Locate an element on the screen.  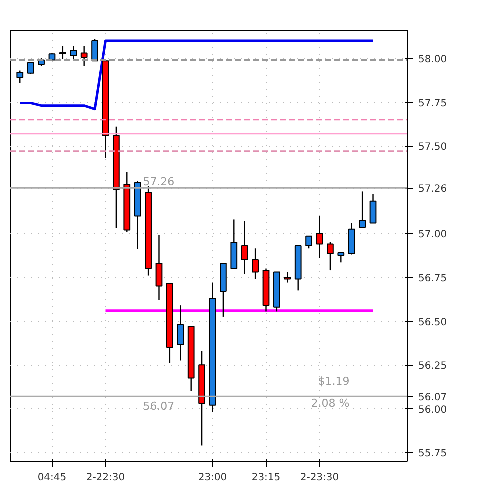
annotation: 2.08 % is located at coordinates (330, 403).